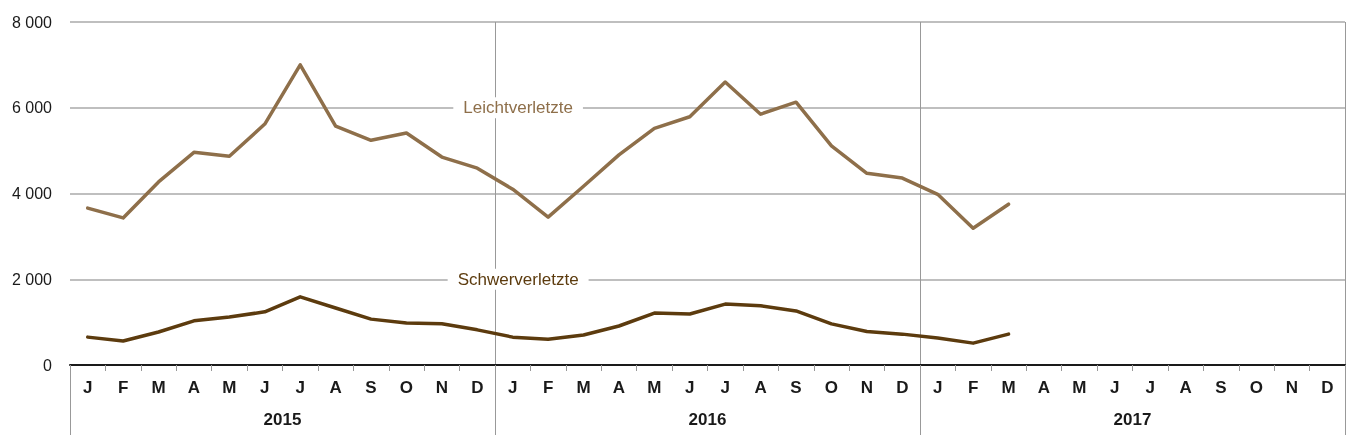 Image resolution: width=1350 pixels, height=442 pixels. I want to click on text: 2016, so click(707, 419).